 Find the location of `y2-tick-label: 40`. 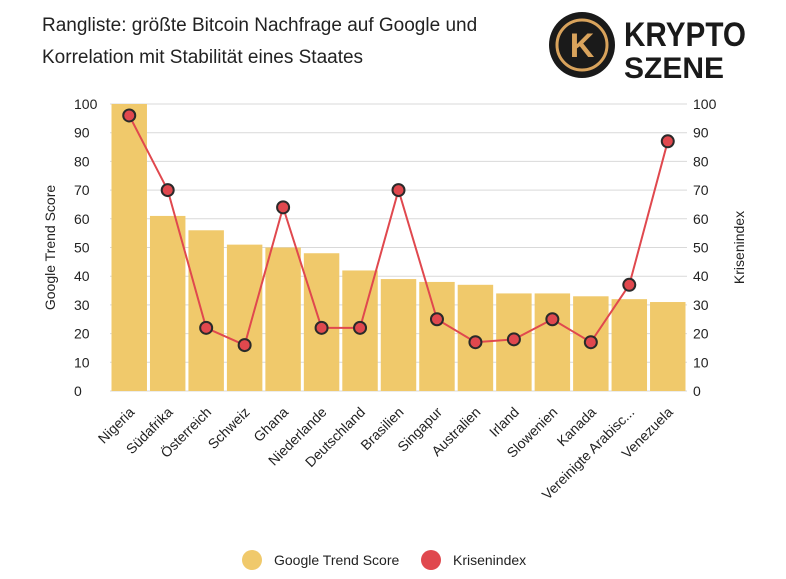

y2-tick-label: 40 is located at coordinates (701, 276).